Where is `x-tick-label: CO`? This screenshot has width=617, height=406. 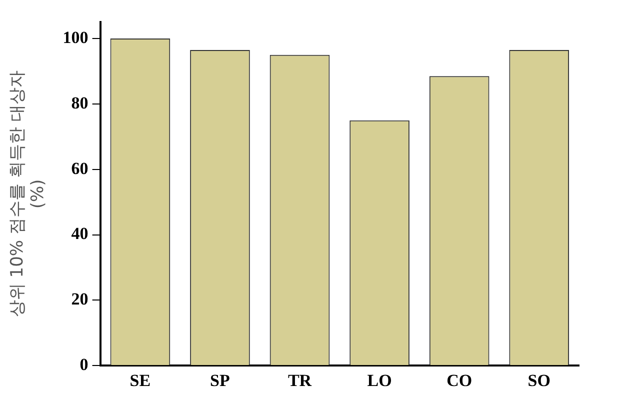
x-tick-label: CO is located at coordinates (459, 380).